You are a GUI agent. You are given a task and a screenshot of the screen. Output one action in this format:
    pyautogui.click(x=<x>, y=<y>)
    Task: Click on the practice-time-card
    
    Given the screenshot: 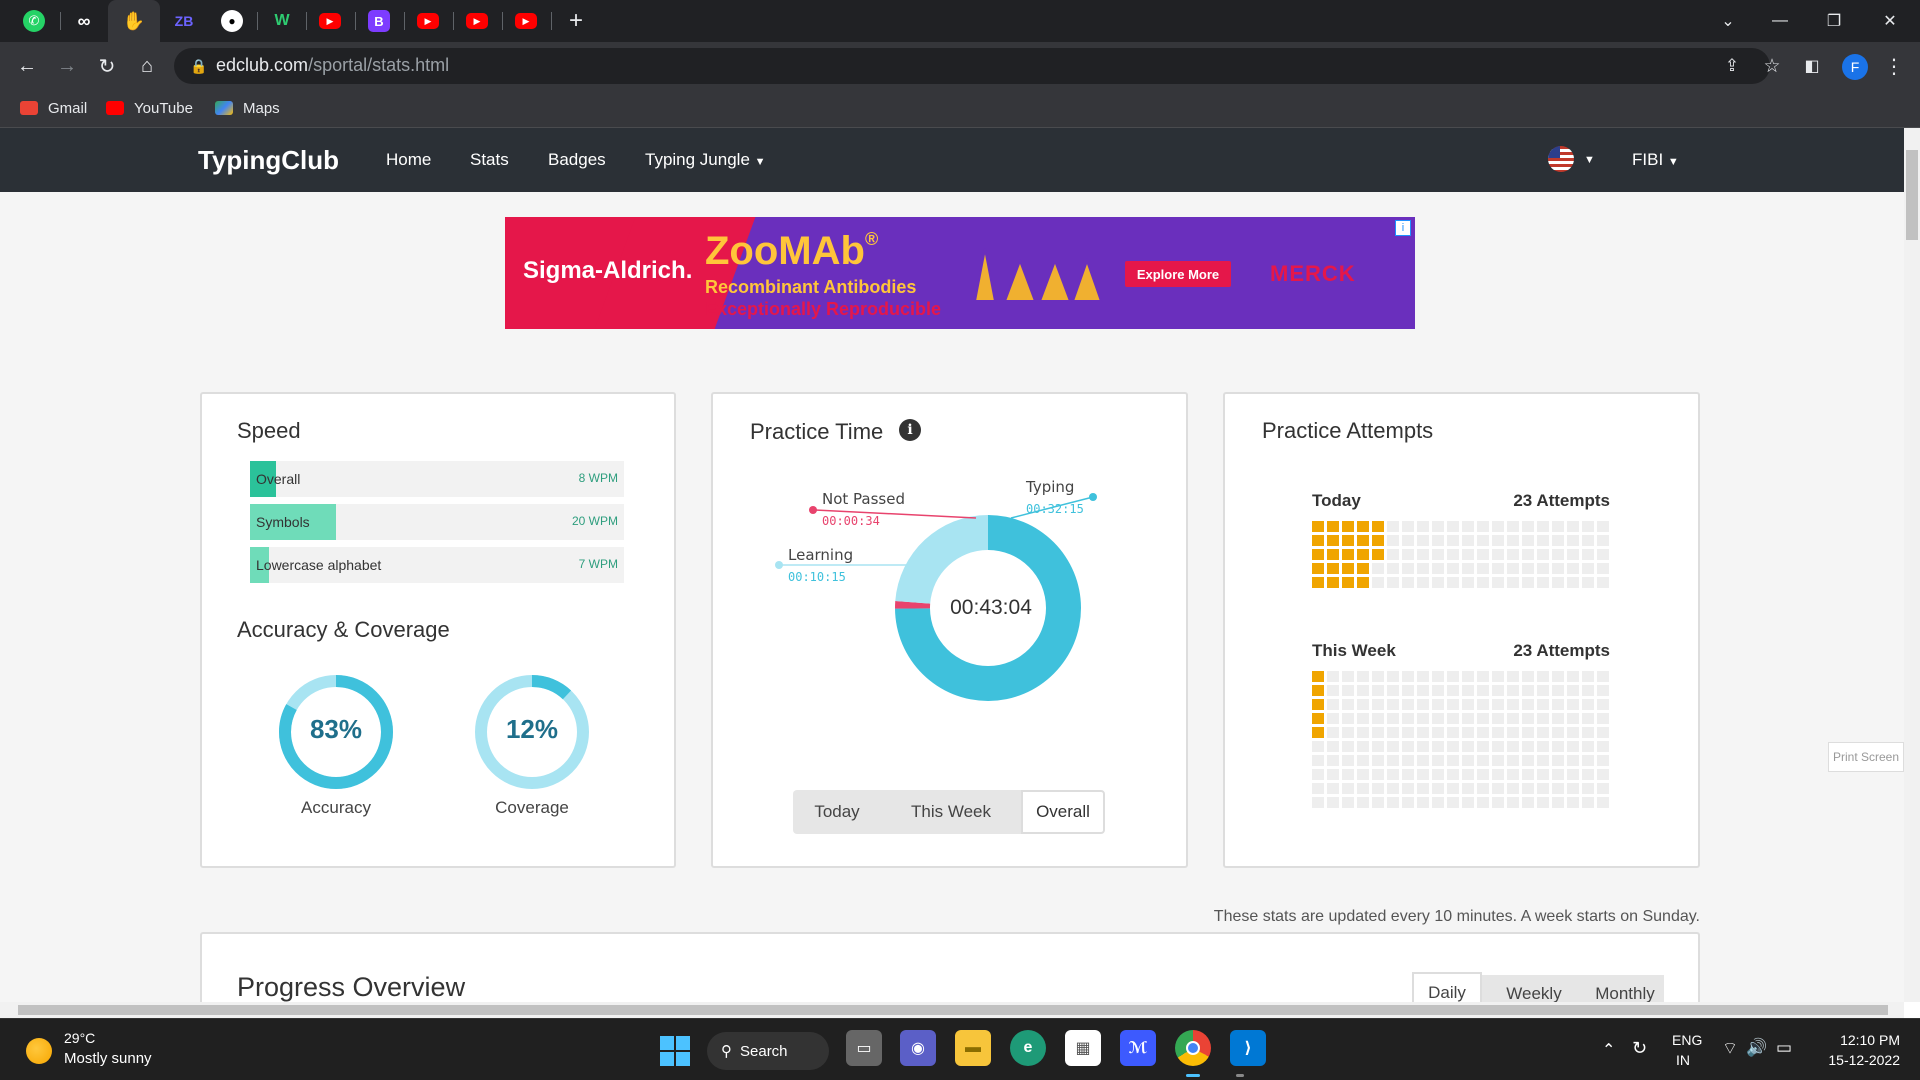 What is the action you would take?
    pyautogui.click(x=949, y=630)
    